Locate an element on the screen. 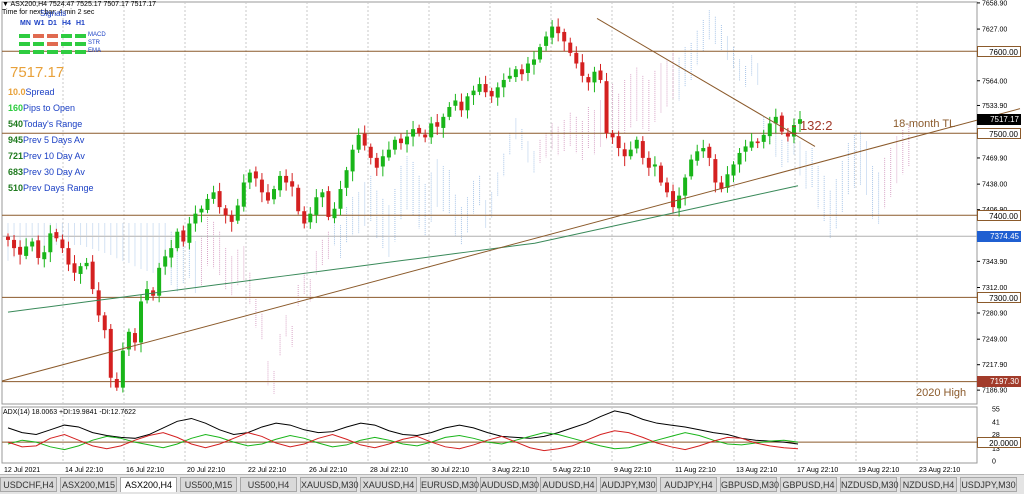 The height and width of the screenshot is (494, 1024). tab-audjpy-h4: AUDJPY,H4 is located at coordinates (688, 484).